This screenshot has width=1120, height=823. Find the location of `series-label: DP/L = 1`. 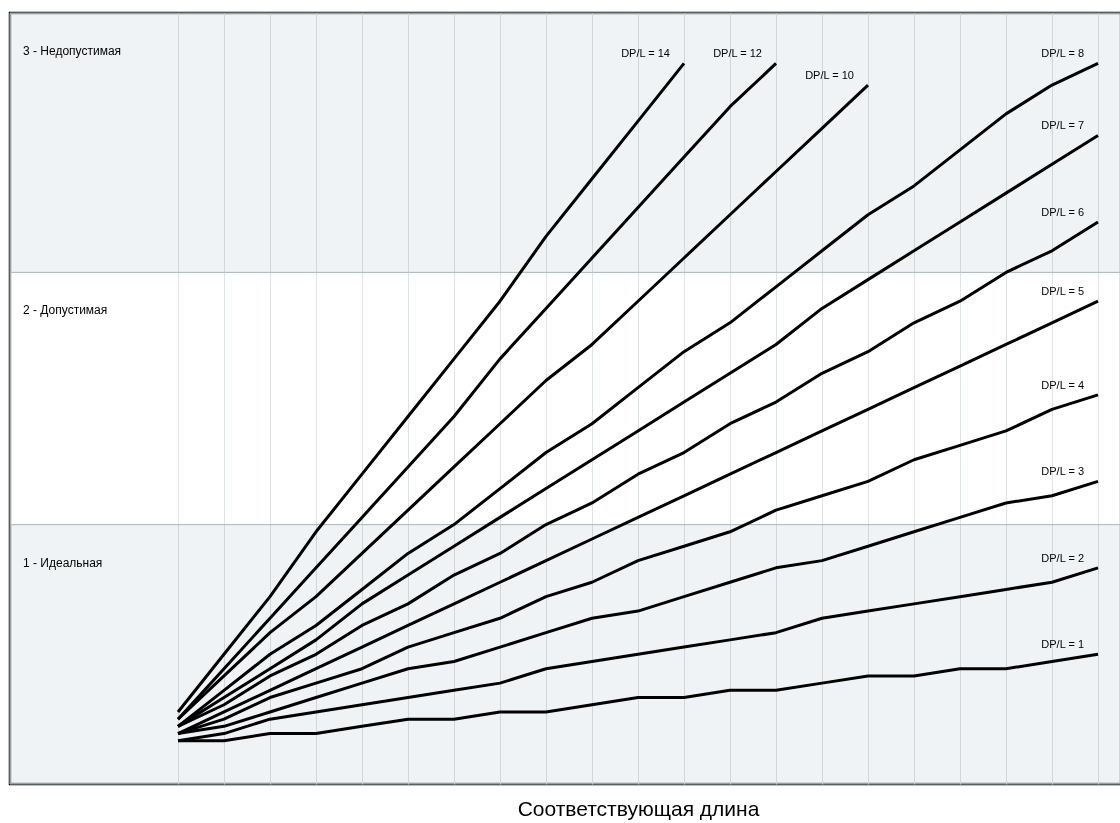

series-label: DP/L = 1 is located at coordinates (1062, 644).